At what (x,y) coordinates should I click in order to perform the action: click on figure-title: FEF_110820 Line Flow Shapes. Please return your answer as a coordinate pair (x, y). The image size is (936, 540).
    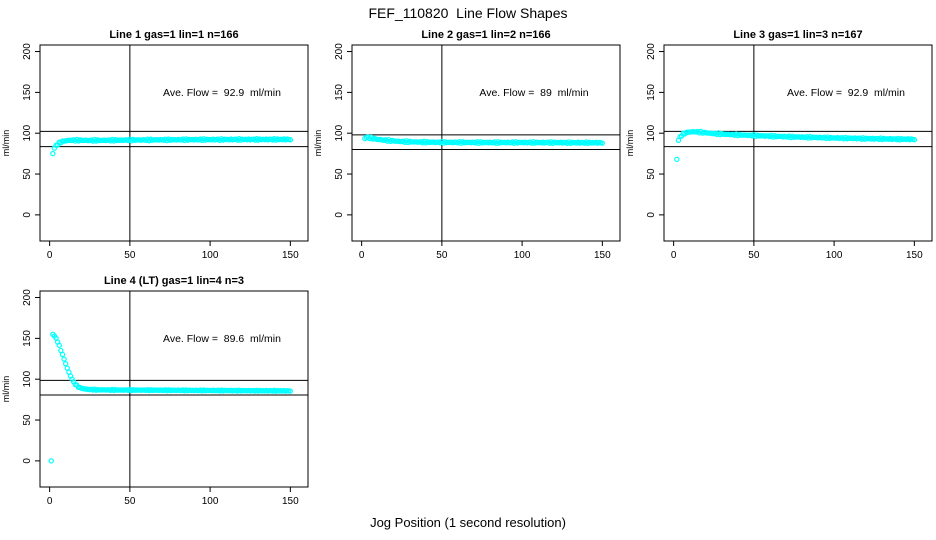
    Looking at the image, I should click on (468, 13).